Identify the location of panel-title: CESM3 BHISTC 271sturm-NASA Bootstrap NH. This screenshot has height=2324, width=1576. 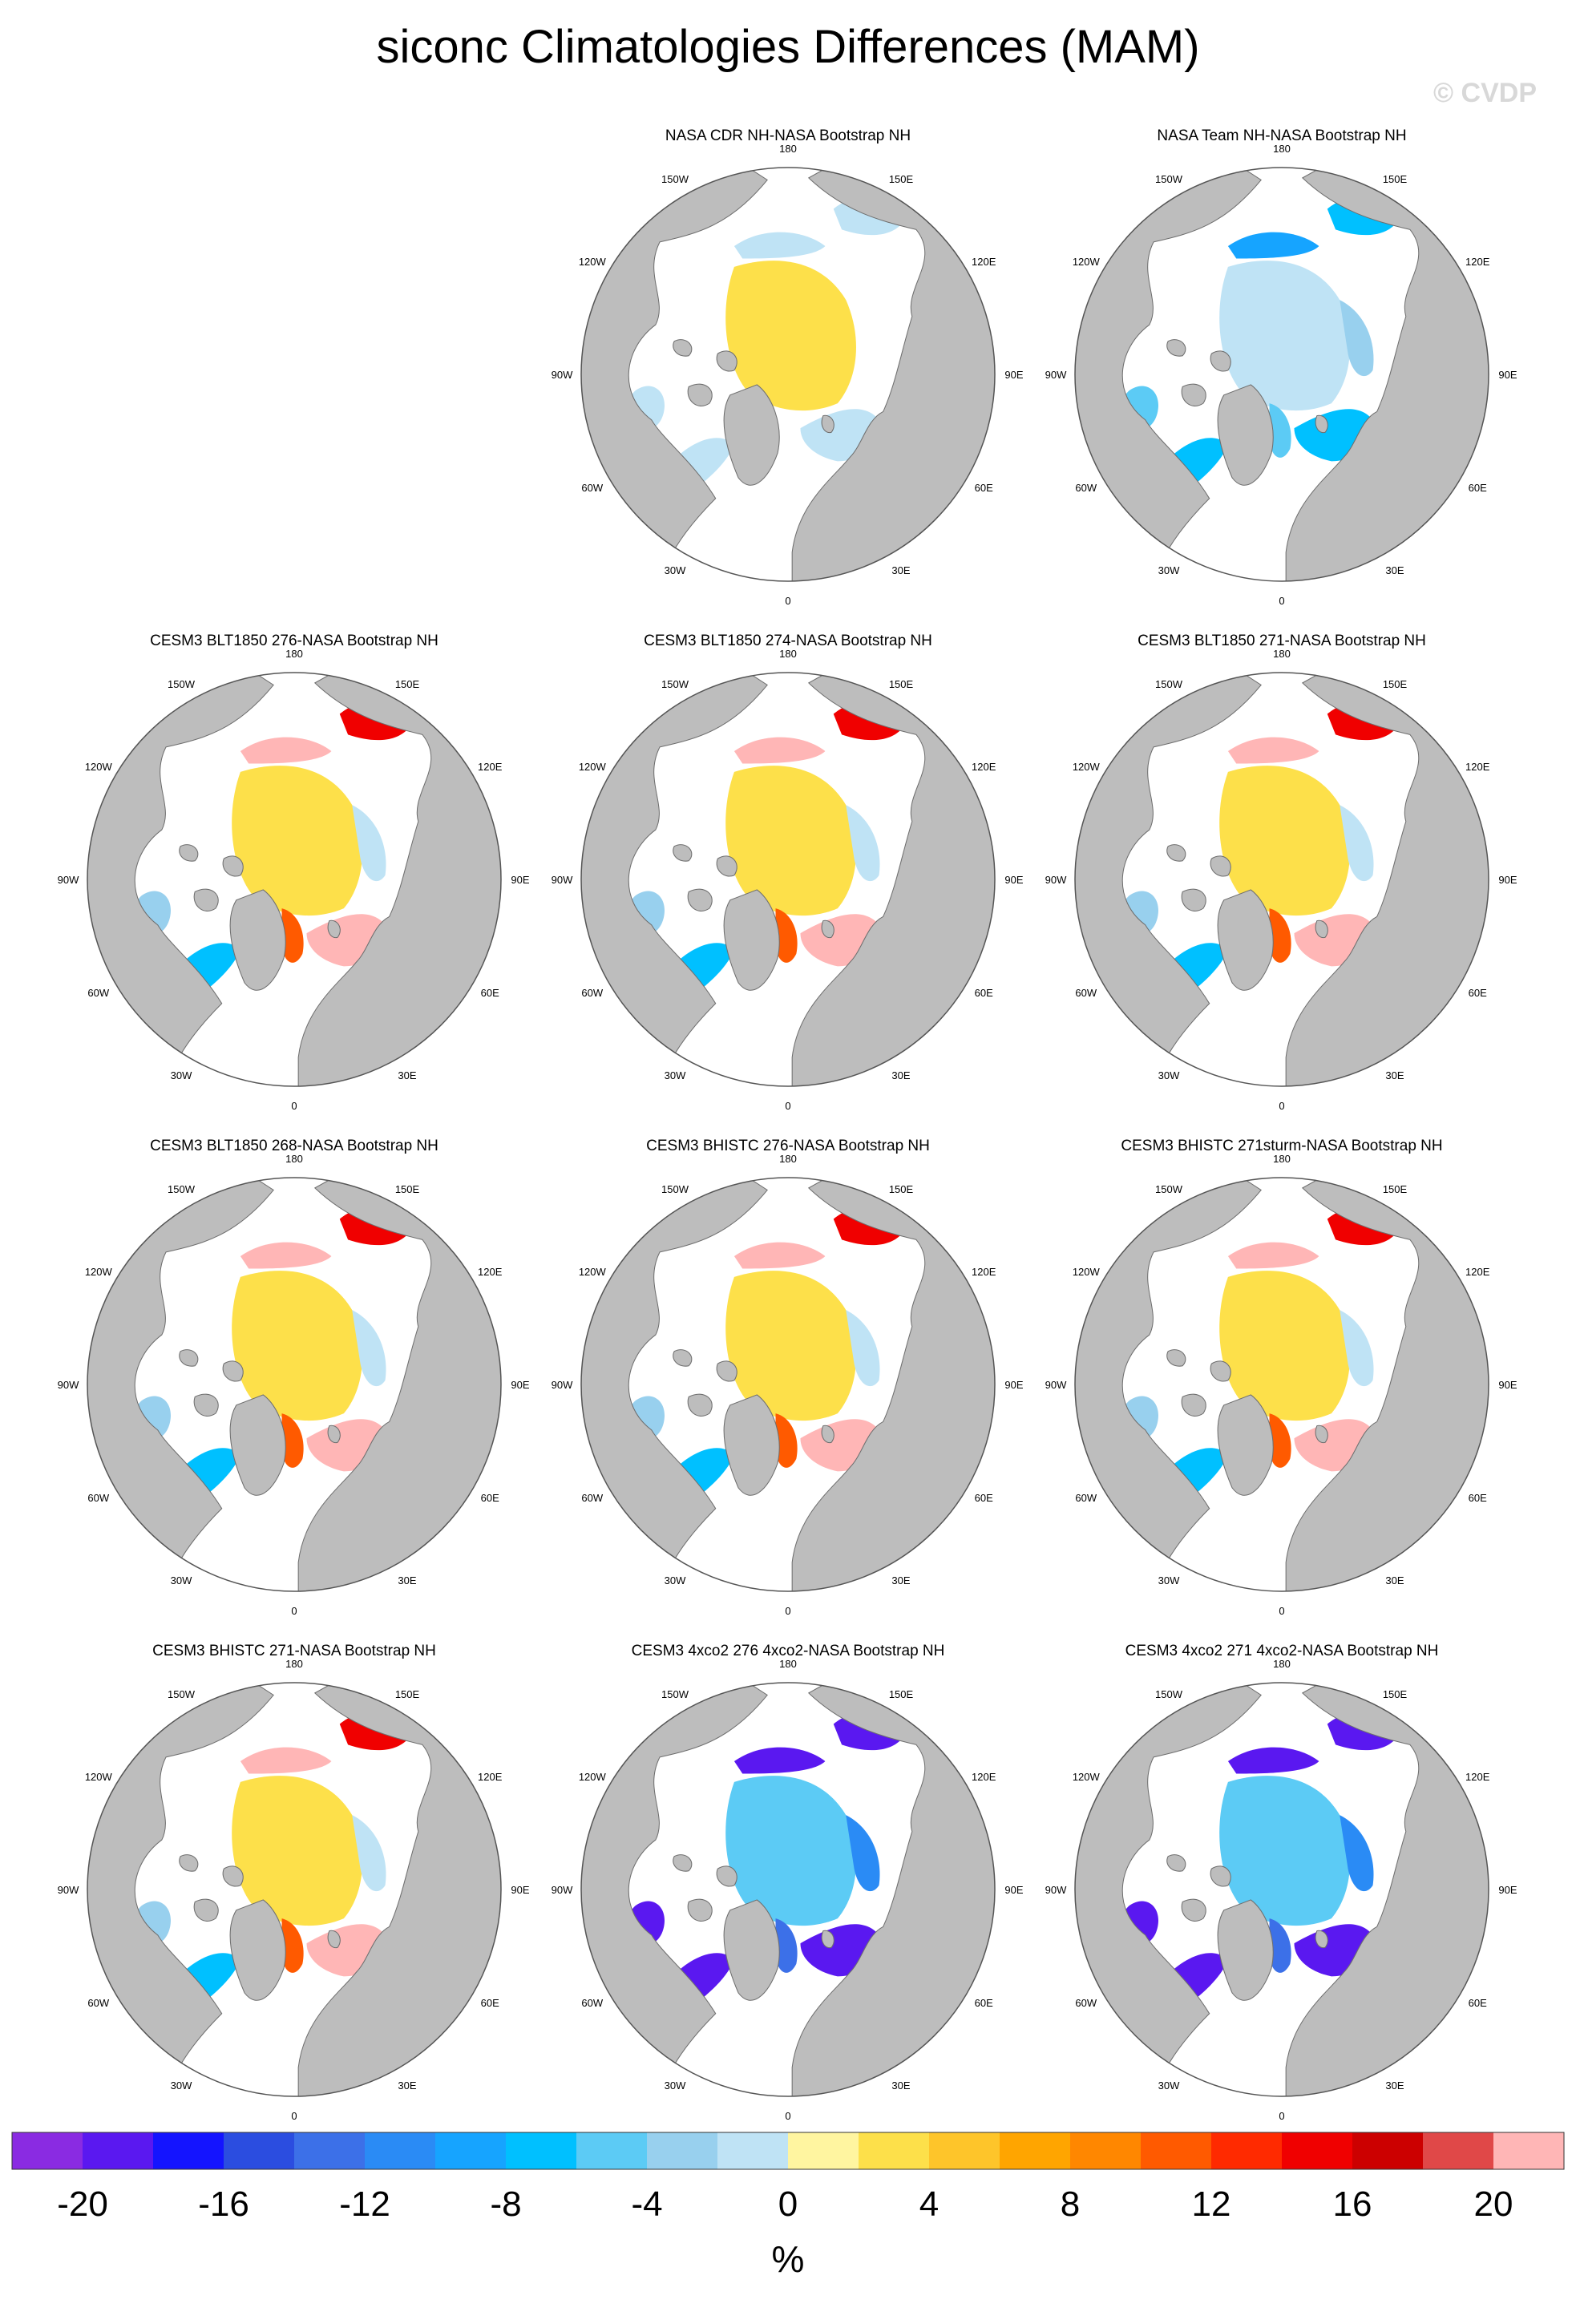
(1281, 1146).